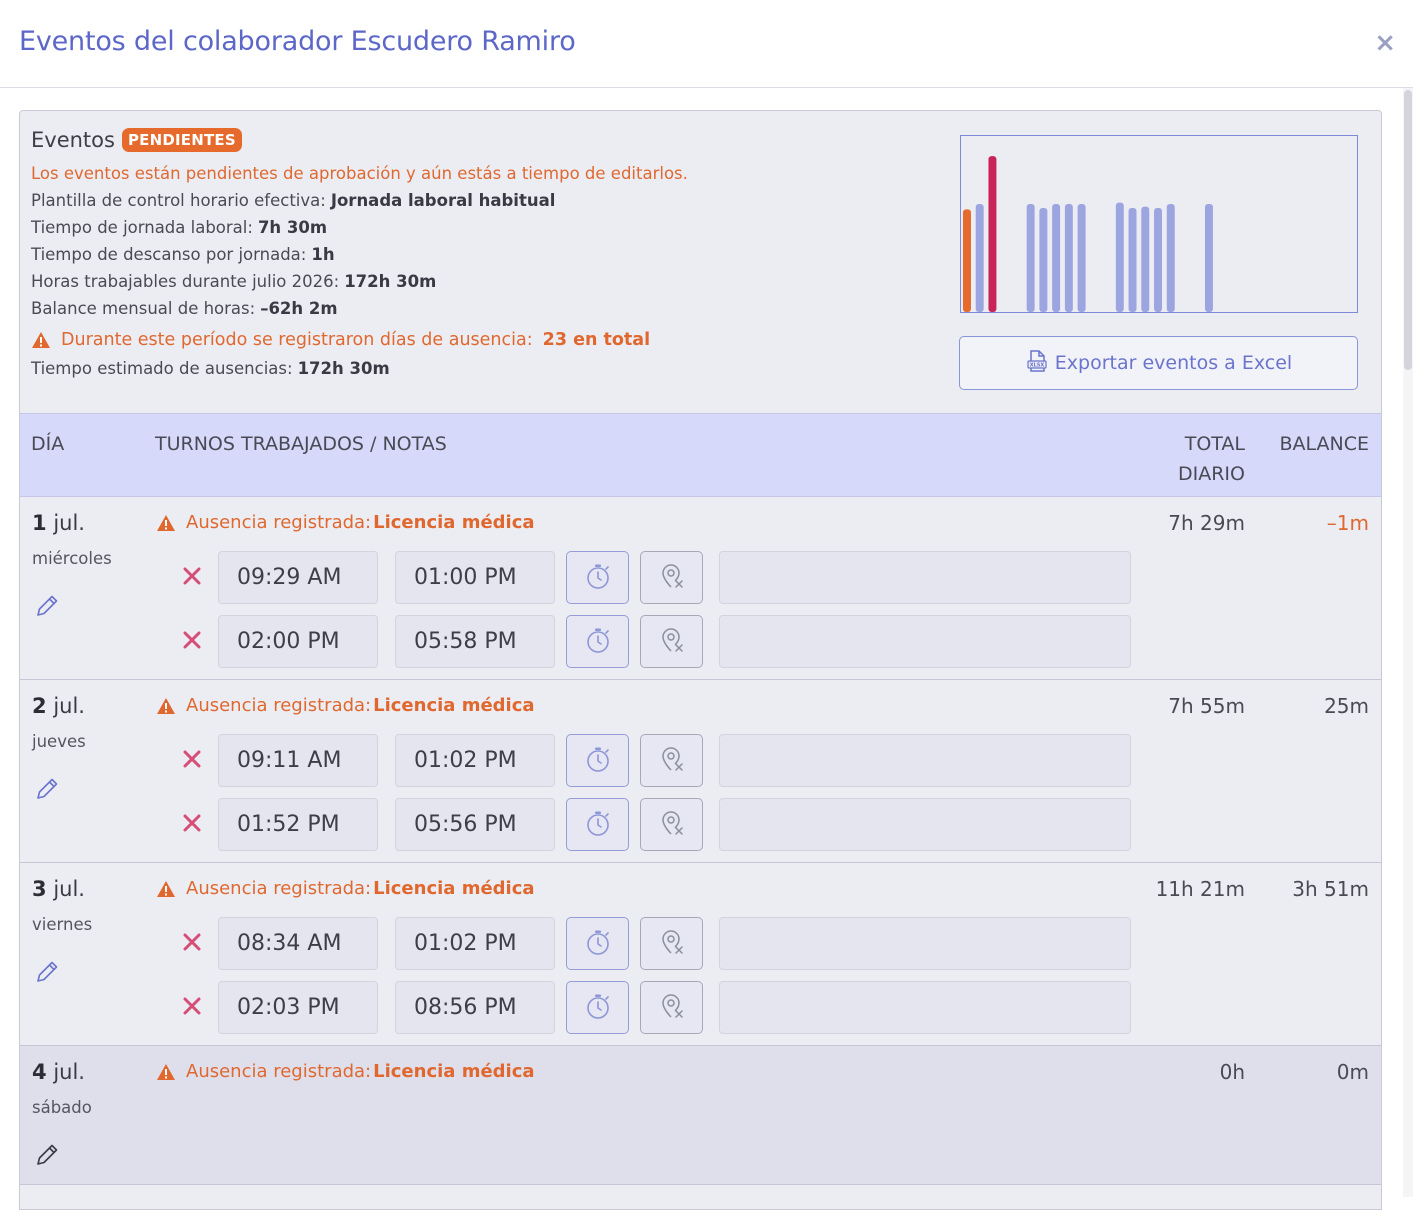 This screenshot has width=1413, height=1210. What do you see at coordinates (58, 1072) in the screenshot?
I see `day-date: 4 jul.` at bounding box center [58, 1072].